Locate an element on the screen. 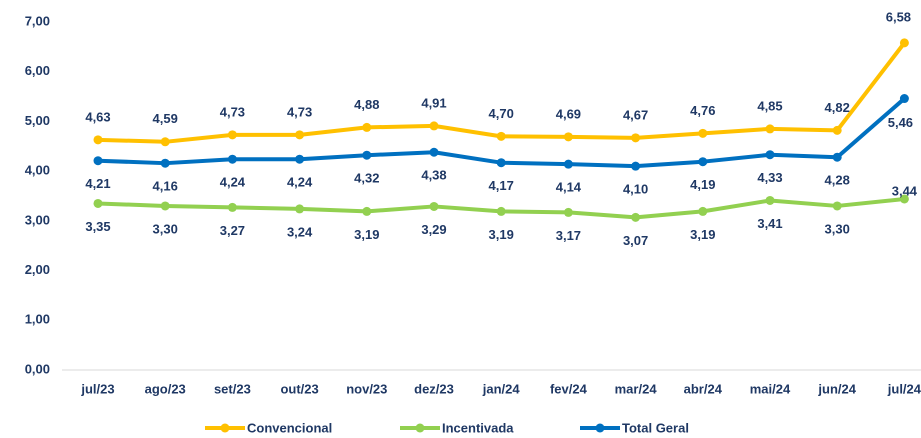 Image resolution: width=921 pixels, height=438 pixels. data-label: 3,17 is located at coordinates (568, 235).